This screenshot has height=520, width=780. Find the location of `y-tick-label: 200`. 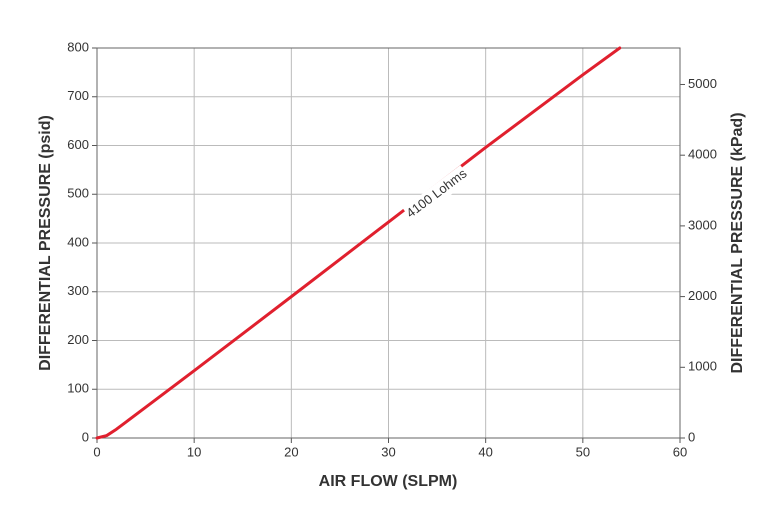

y-tick-label: 200 is located at coordinates (78, 339).